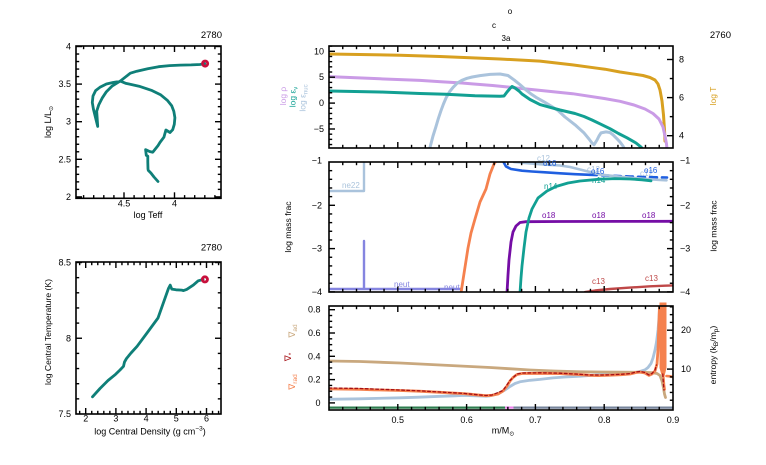  I want to click on svg-text: ne22, so click(351, 185).